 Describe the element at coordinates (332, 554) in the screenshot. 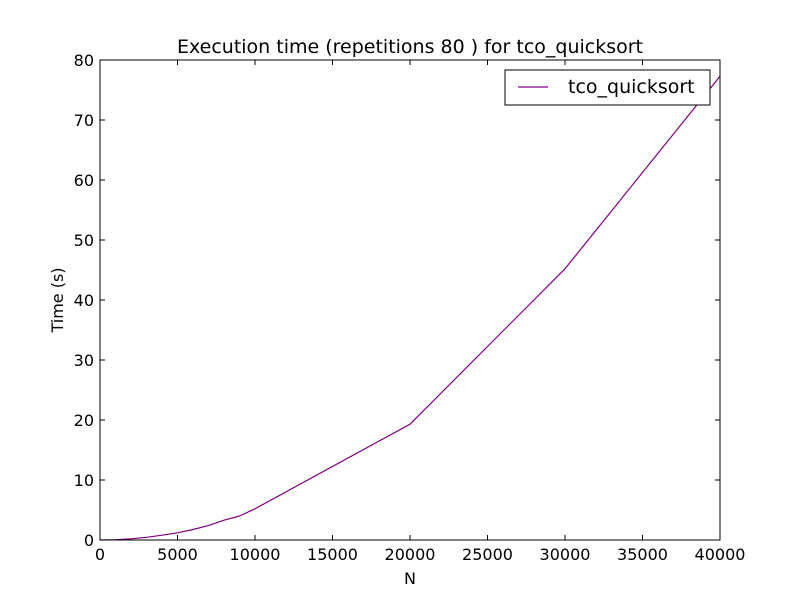

I see `x-tick-label: 15000` at that location.